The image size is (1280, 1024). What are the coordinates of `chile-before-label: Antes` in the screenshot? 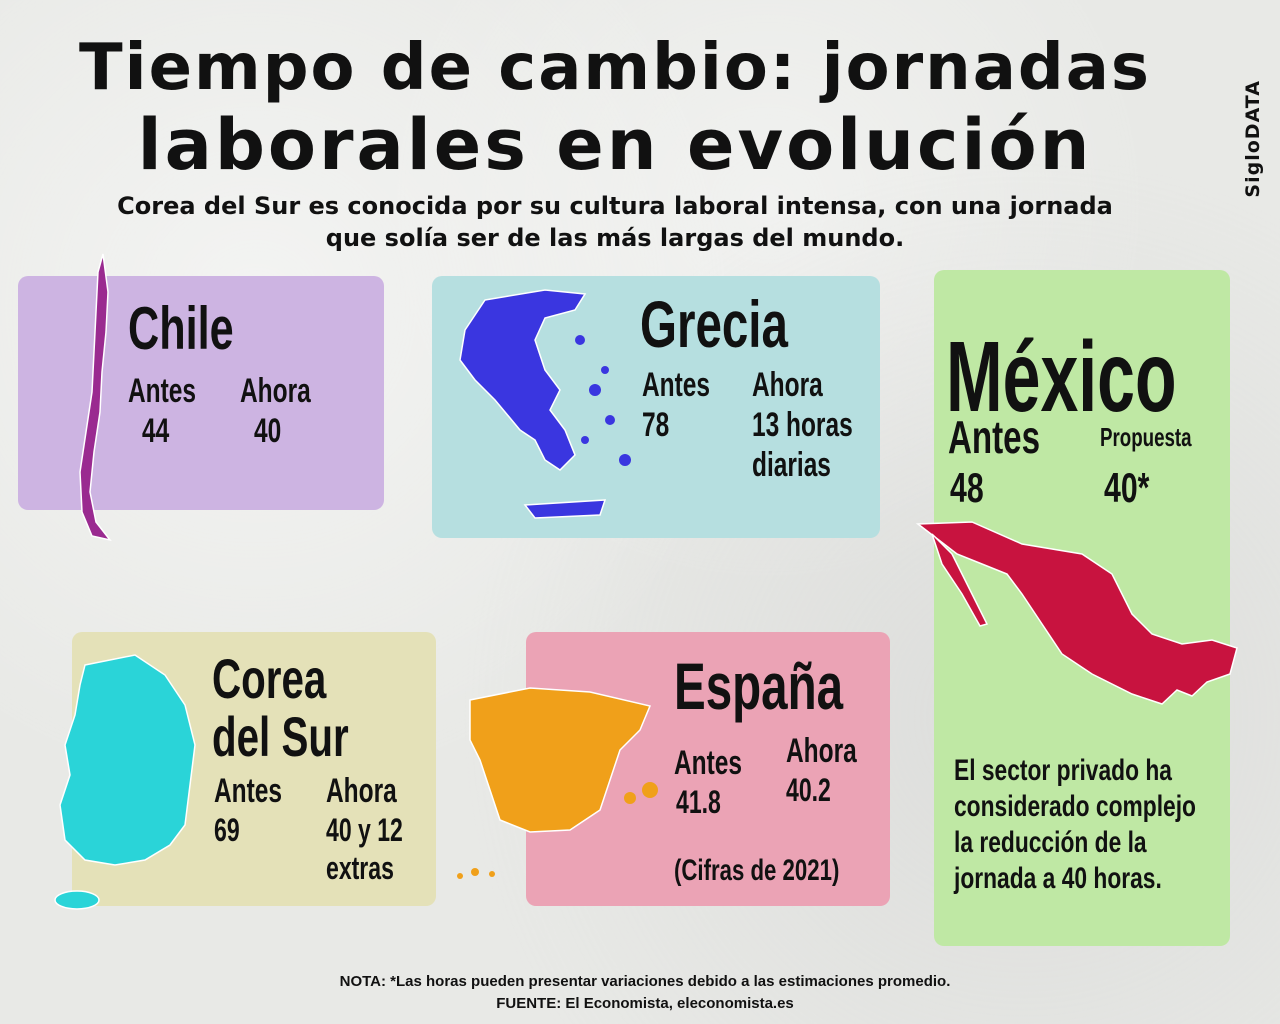 It's located at (162, 391).